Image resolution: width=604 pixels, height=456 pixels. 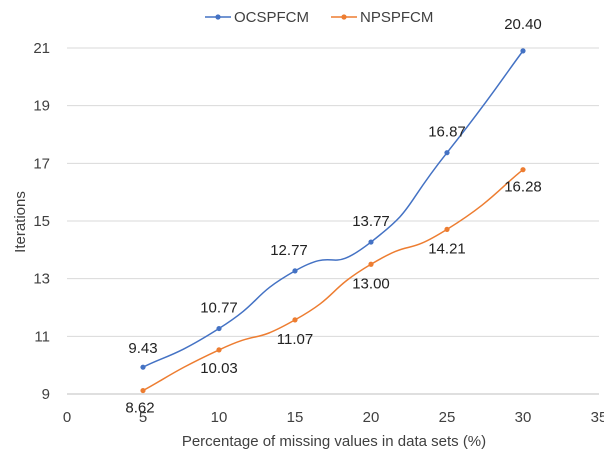 I want to click on legend-label-npspfcm: NPSPFCM, so click(x=396, y=17).